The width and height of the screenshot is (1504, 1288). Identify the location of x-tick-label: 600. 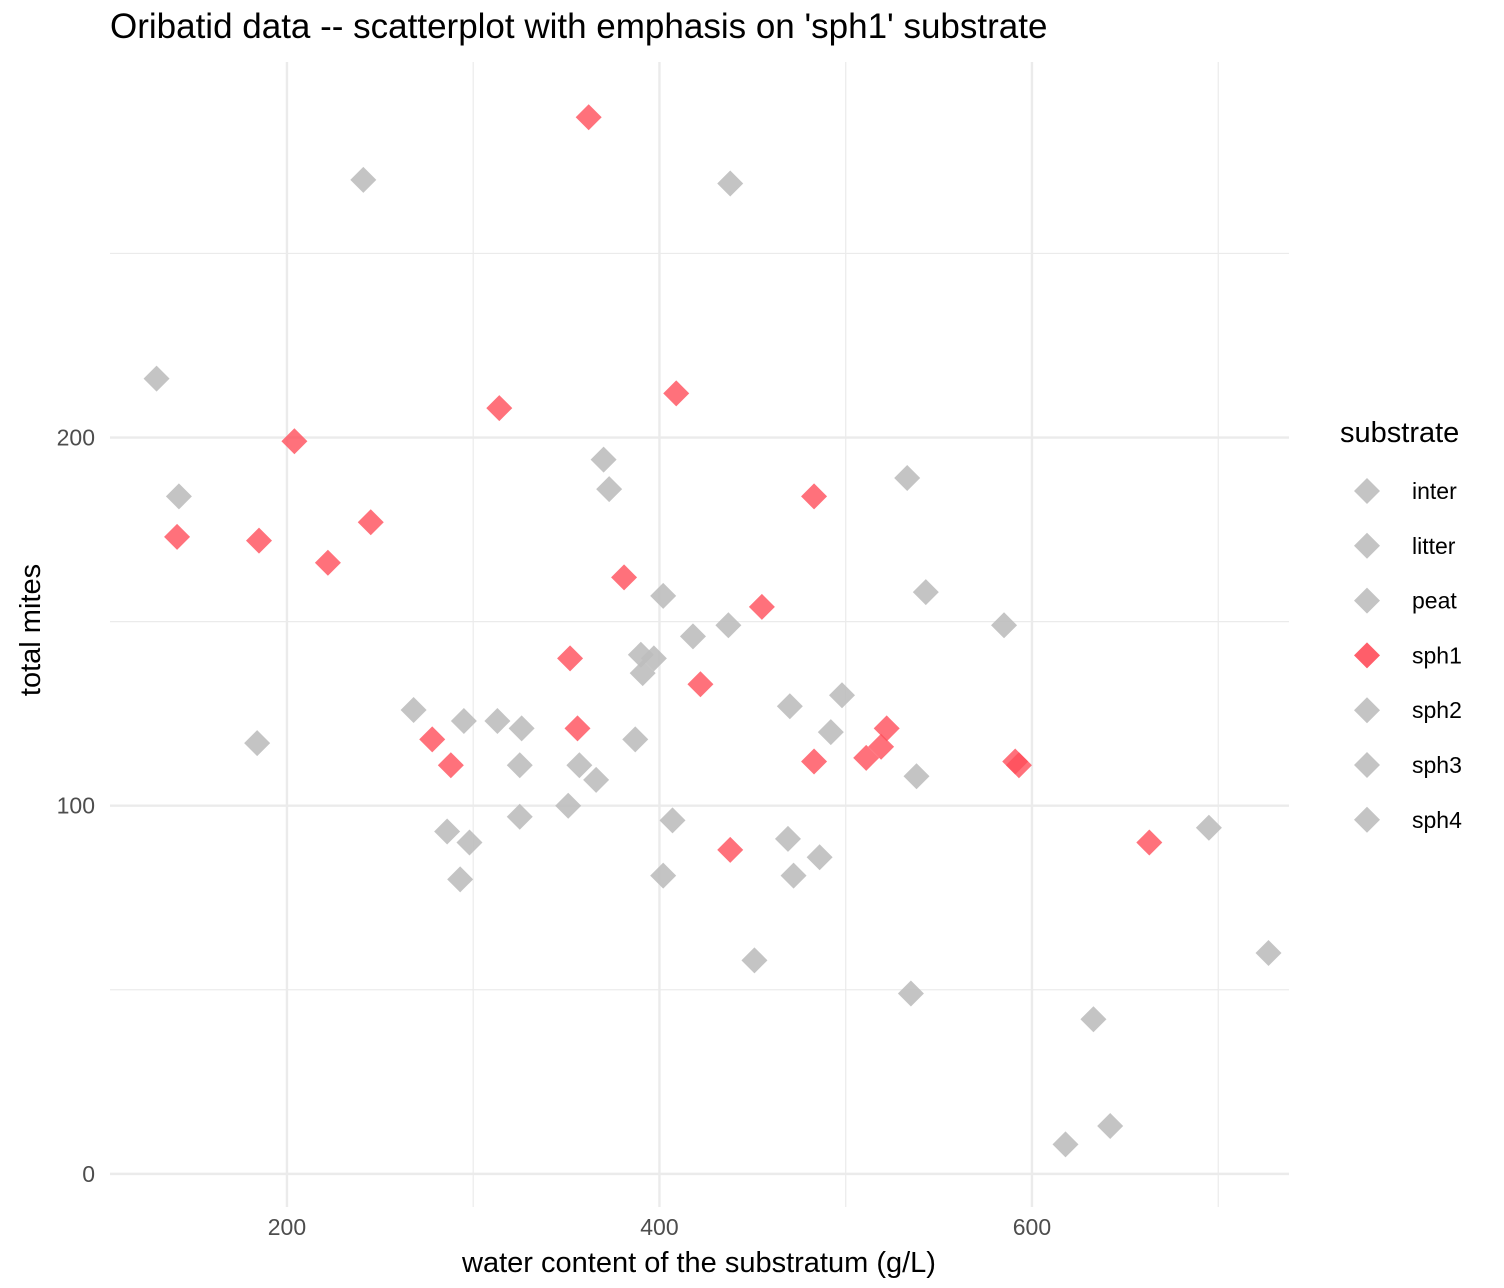
(1032, 1227).